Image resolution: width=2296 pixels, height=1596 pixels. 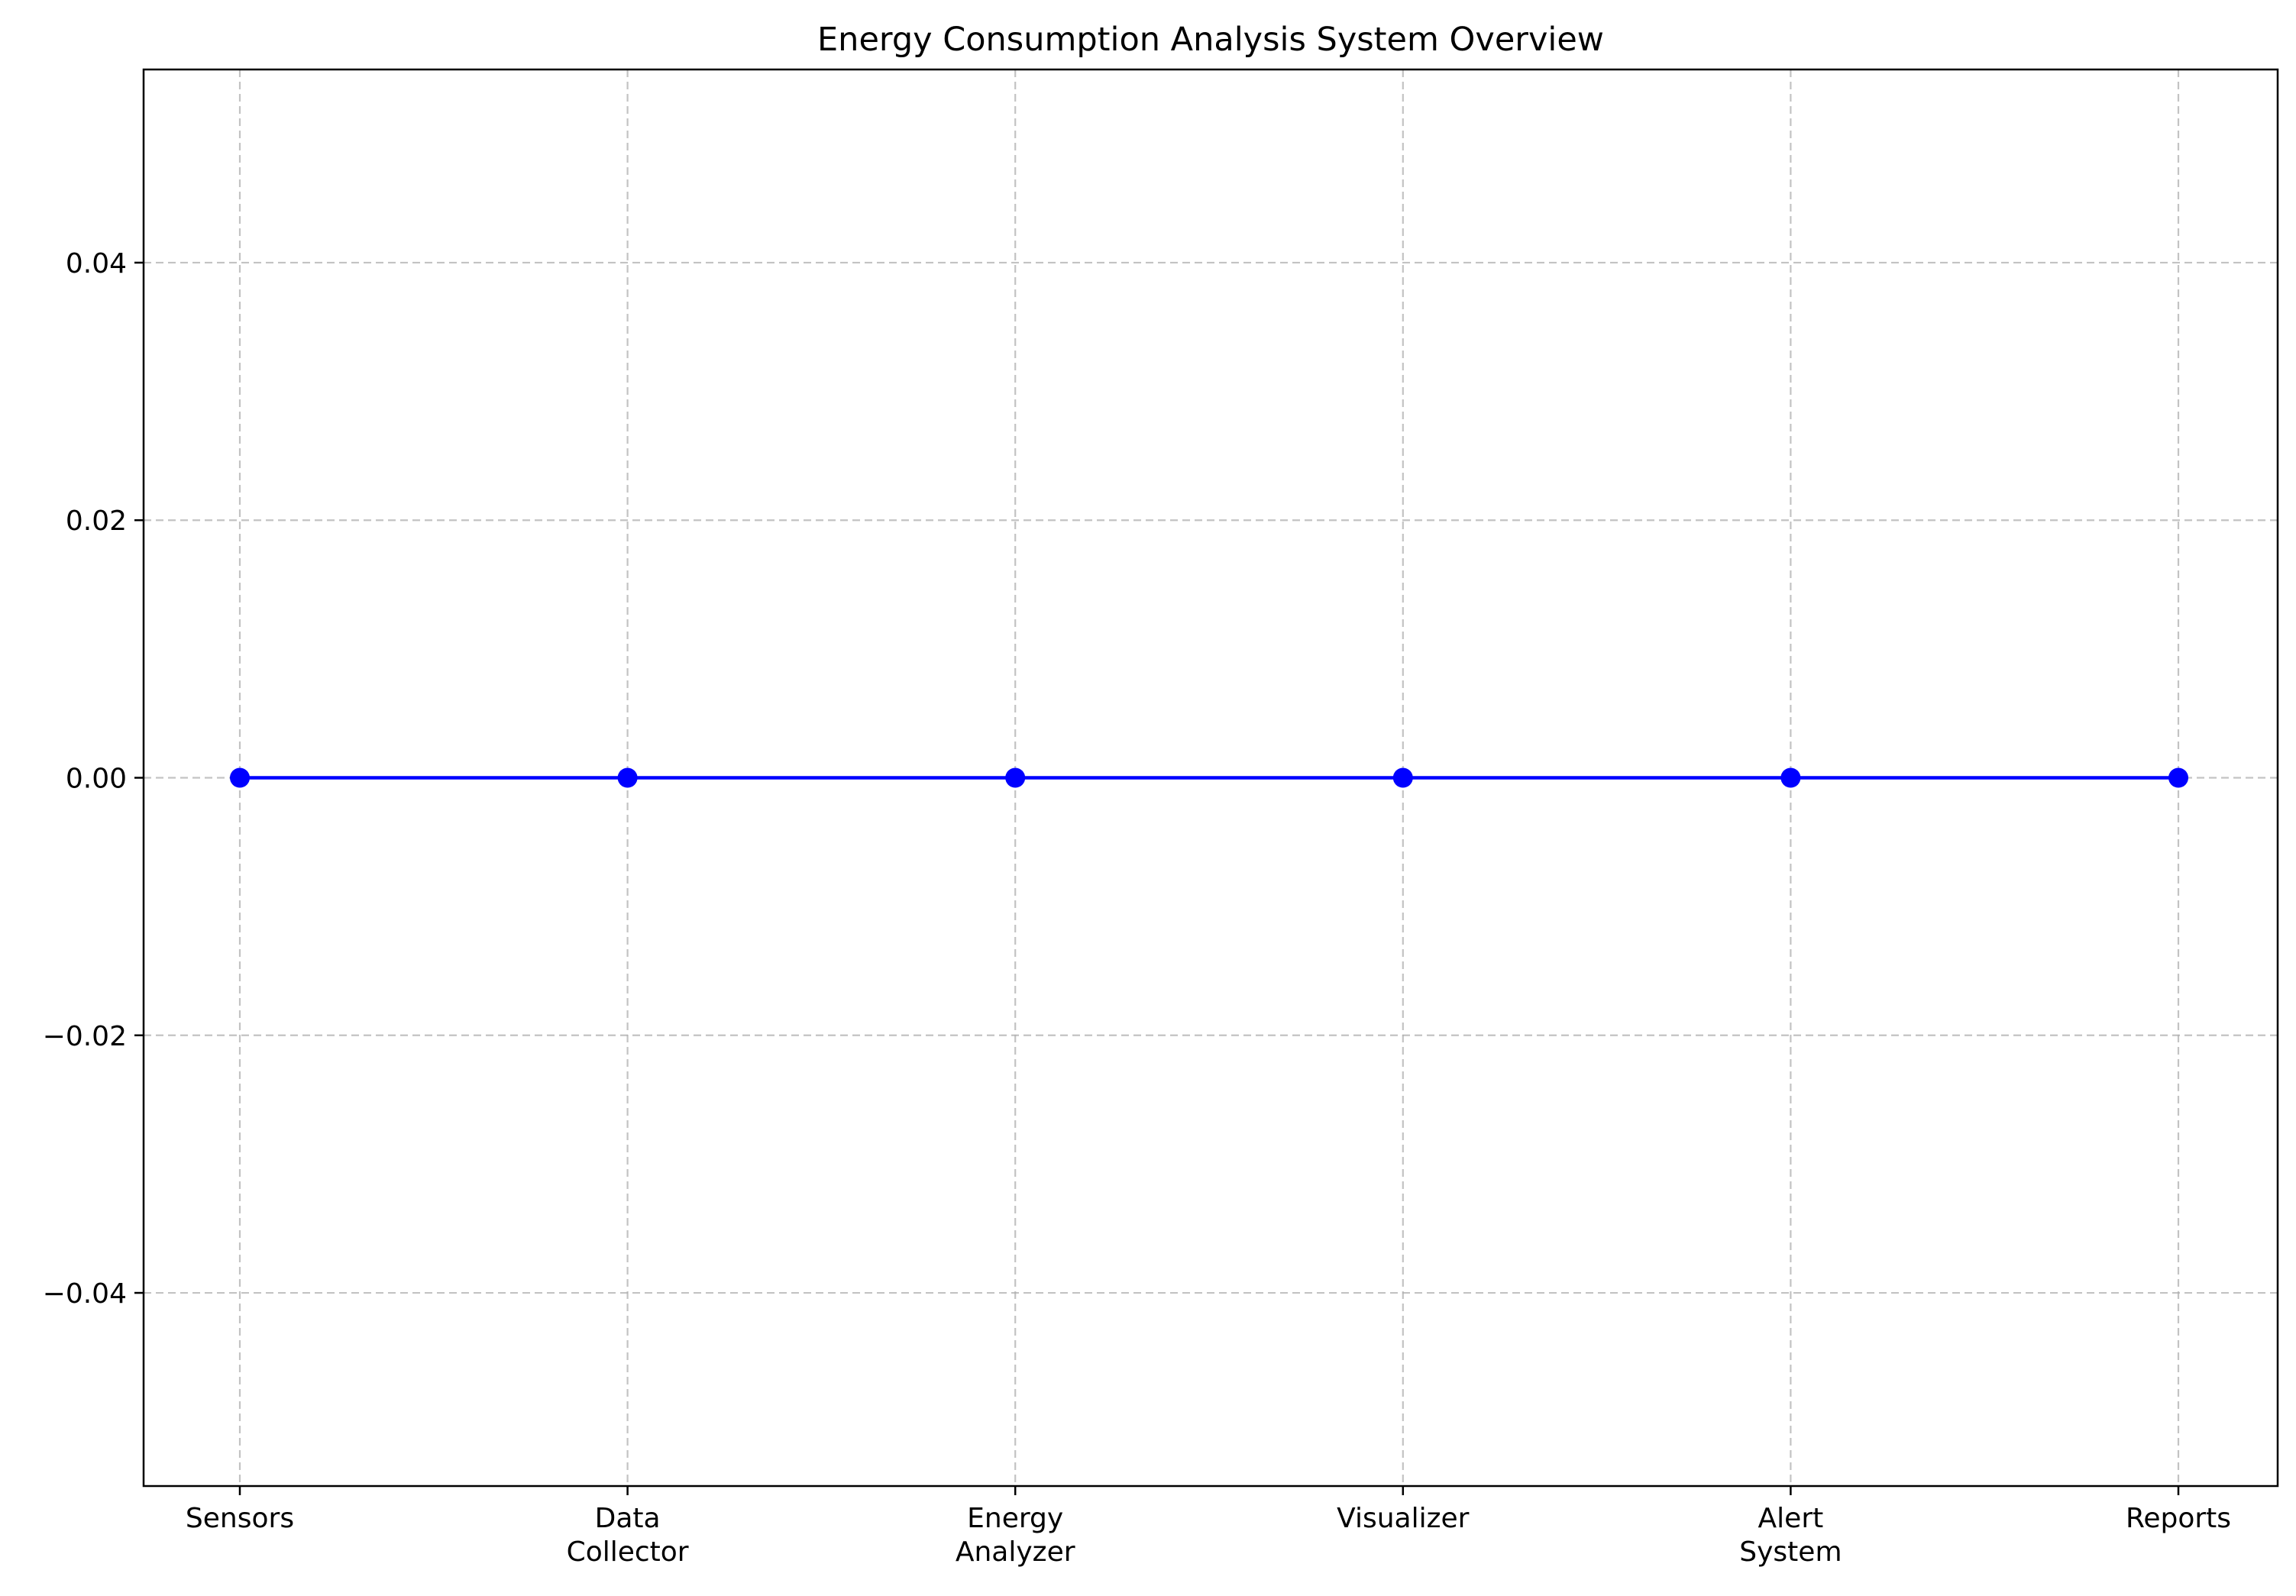 What do you see at coordinates (240, 1518) in the screenshot?
I see `x-tick-label: Sensors` at bounding box center [240, 1518].